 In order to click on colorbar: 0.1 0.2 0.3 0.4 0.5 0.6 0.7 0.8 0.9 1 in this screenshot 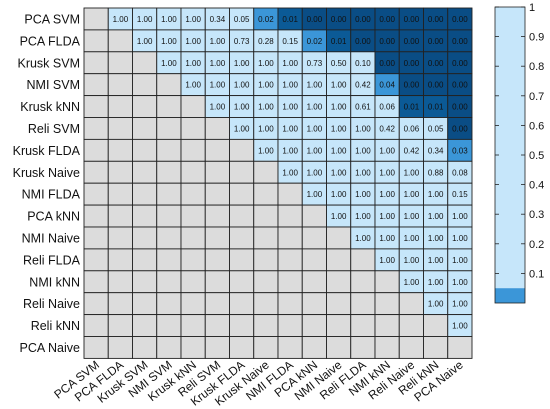, I will do `click(519, 153)`.